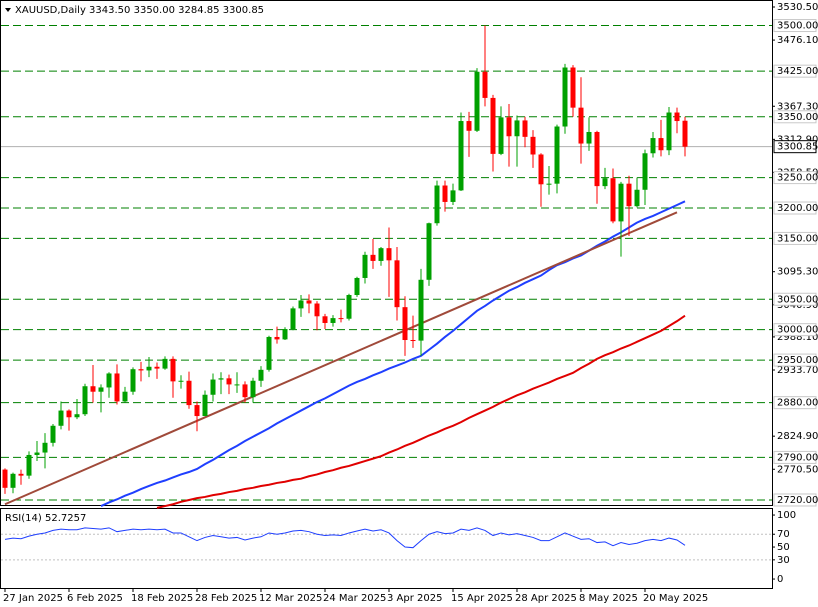 The height and width of the screenshot is (607, 818). What do you see at coordinates (797, 117) in the screenshot?
I see `level-label: 3350.00` at bounding box center [797, 117].